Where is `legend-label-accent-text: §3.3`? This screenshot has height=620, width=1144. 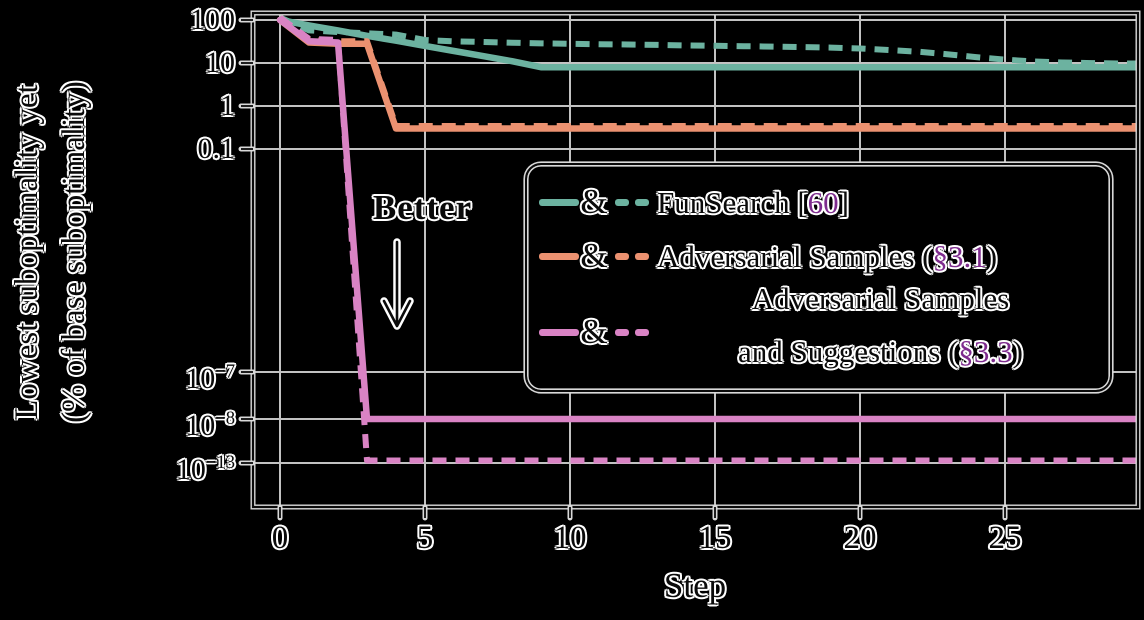
legend-label-accent-text: §3.3 is located at coordinates (985, 351).